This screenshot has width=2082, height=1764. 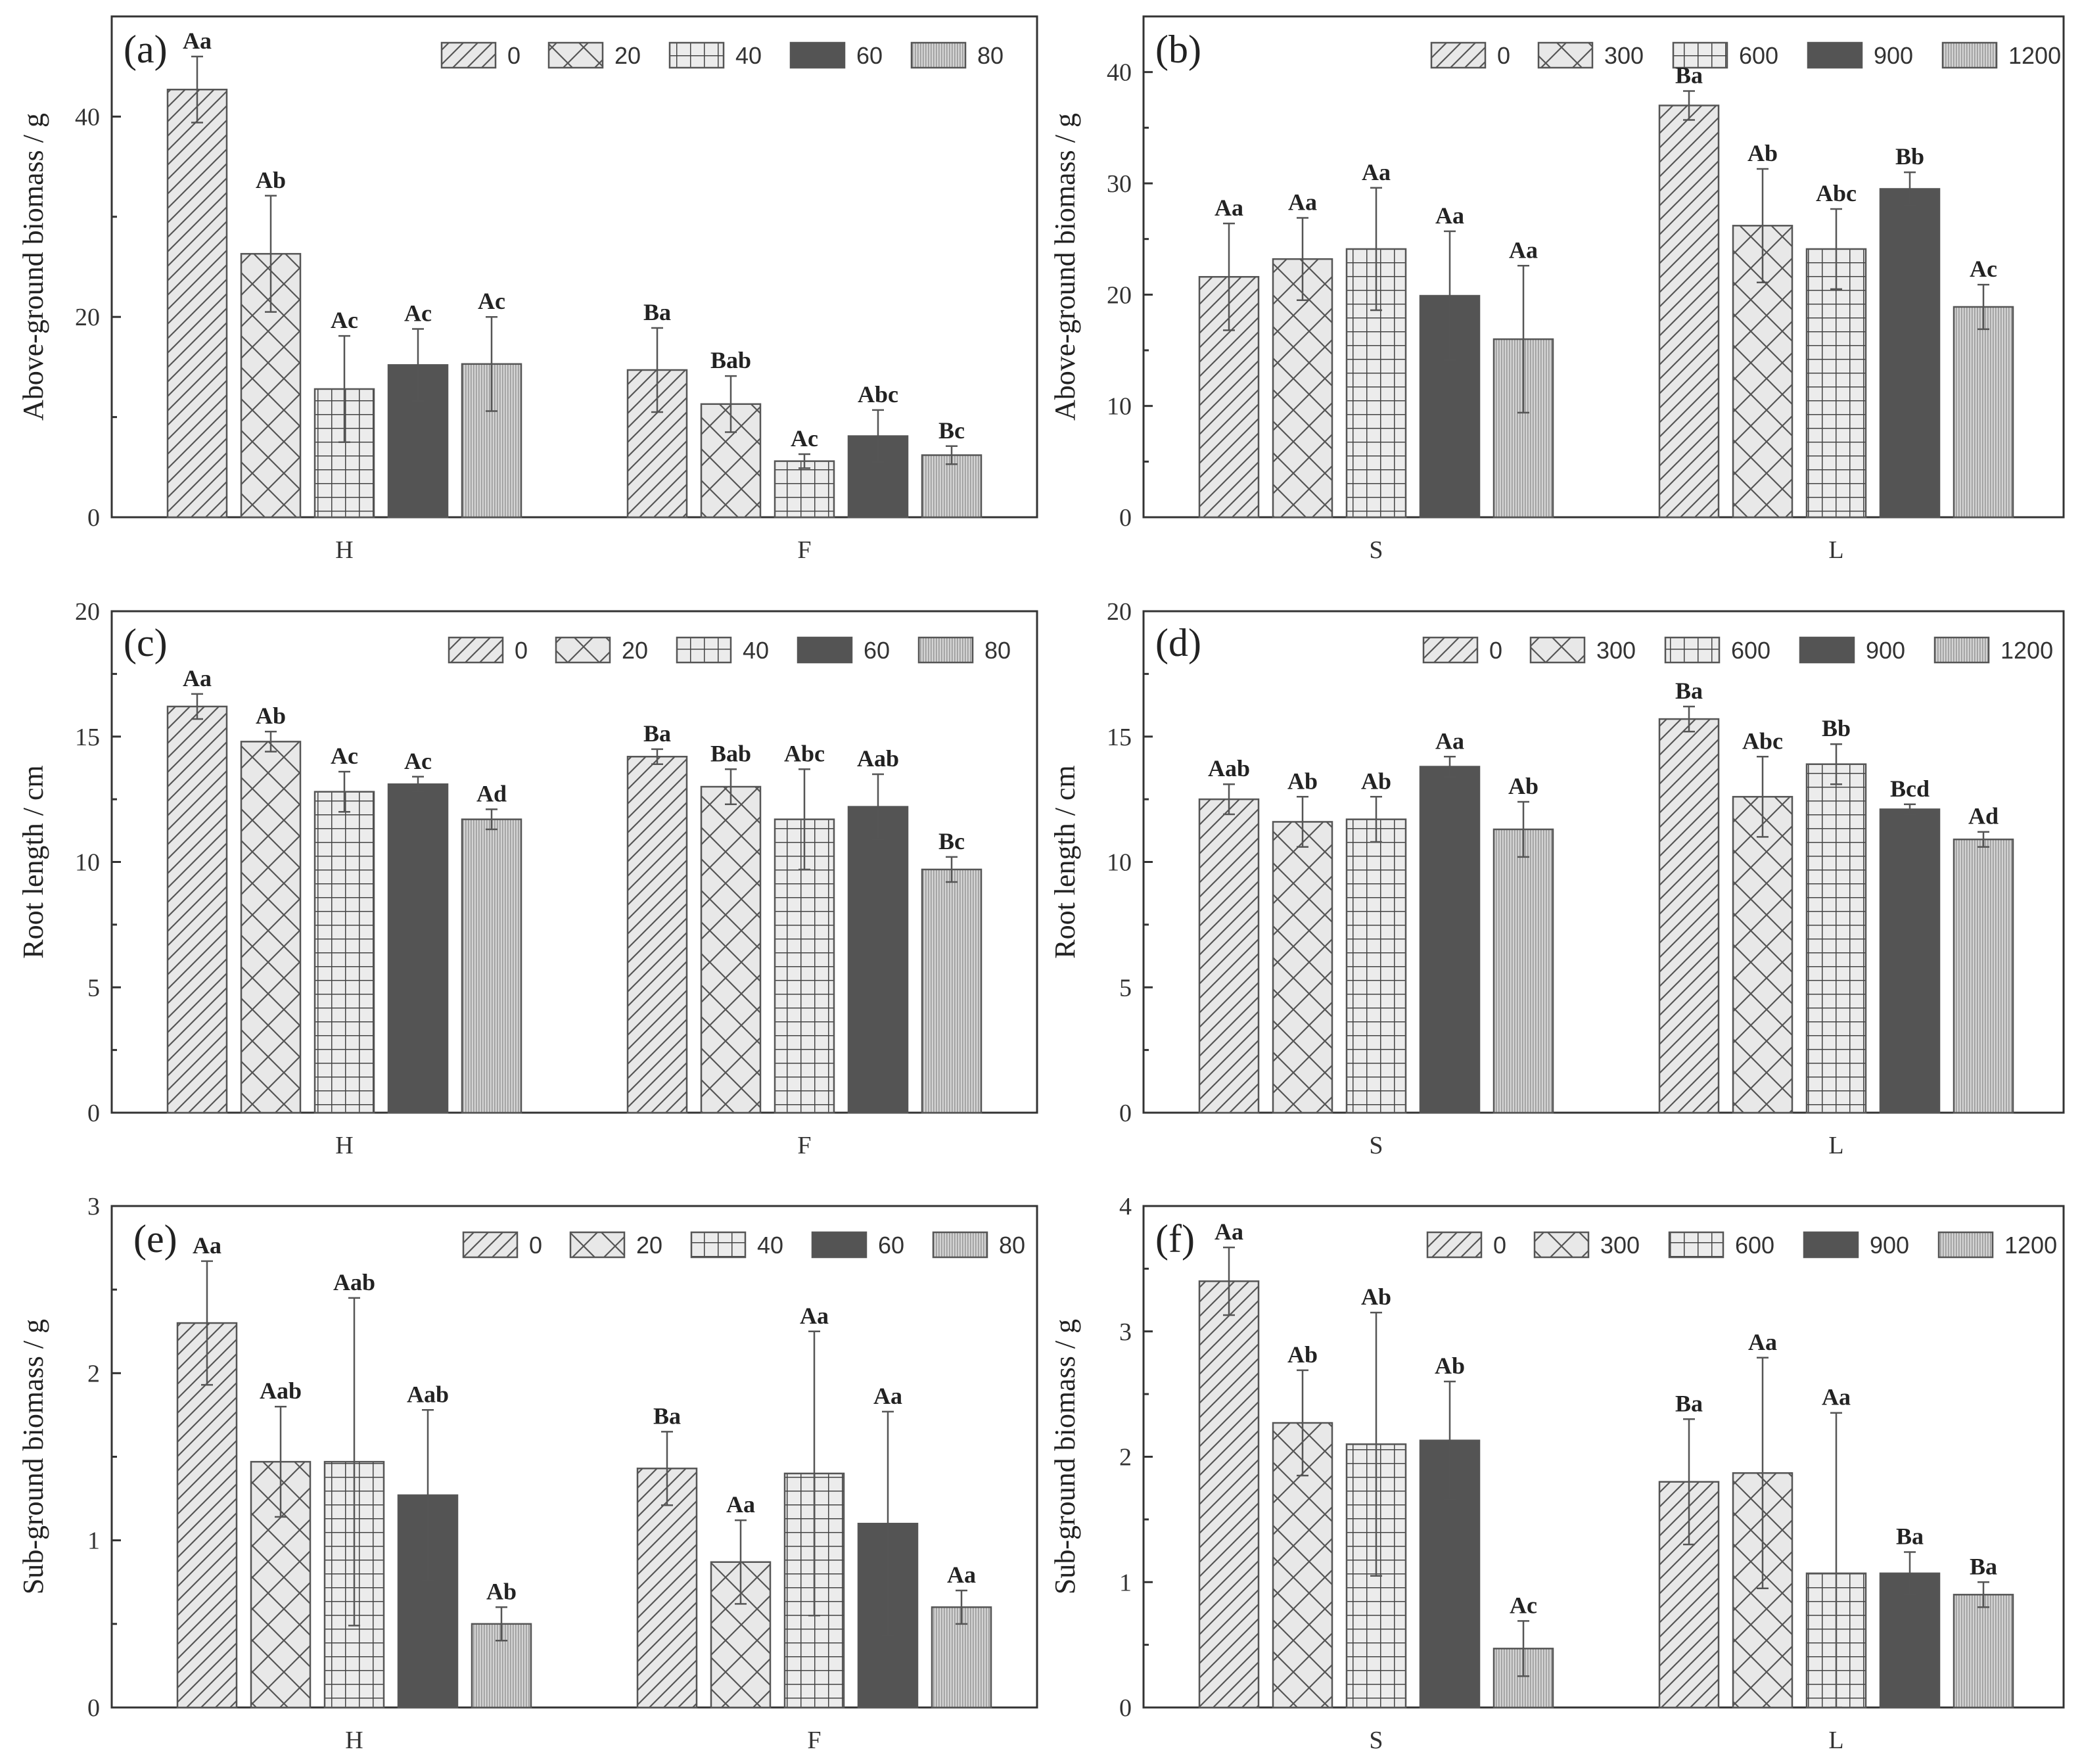 I want to click on x-category-label: S, so click(x=1376, y=550).